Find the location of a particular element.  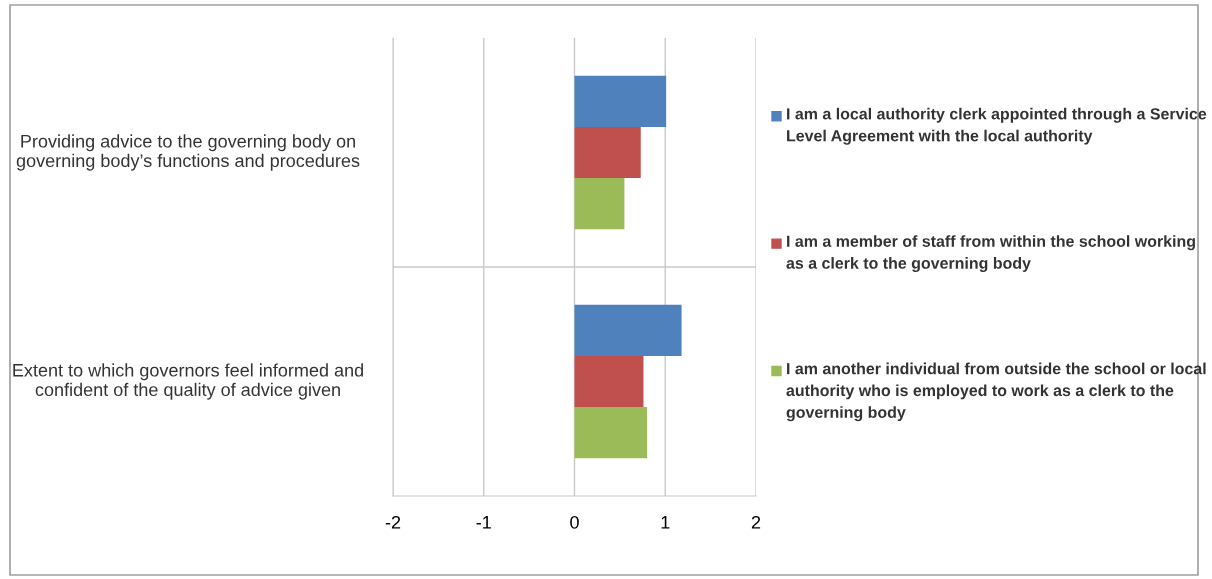

y-tick-label: Extent to which governors feel informed and confident of the quality of advice given is located at coordinates (188, 381).